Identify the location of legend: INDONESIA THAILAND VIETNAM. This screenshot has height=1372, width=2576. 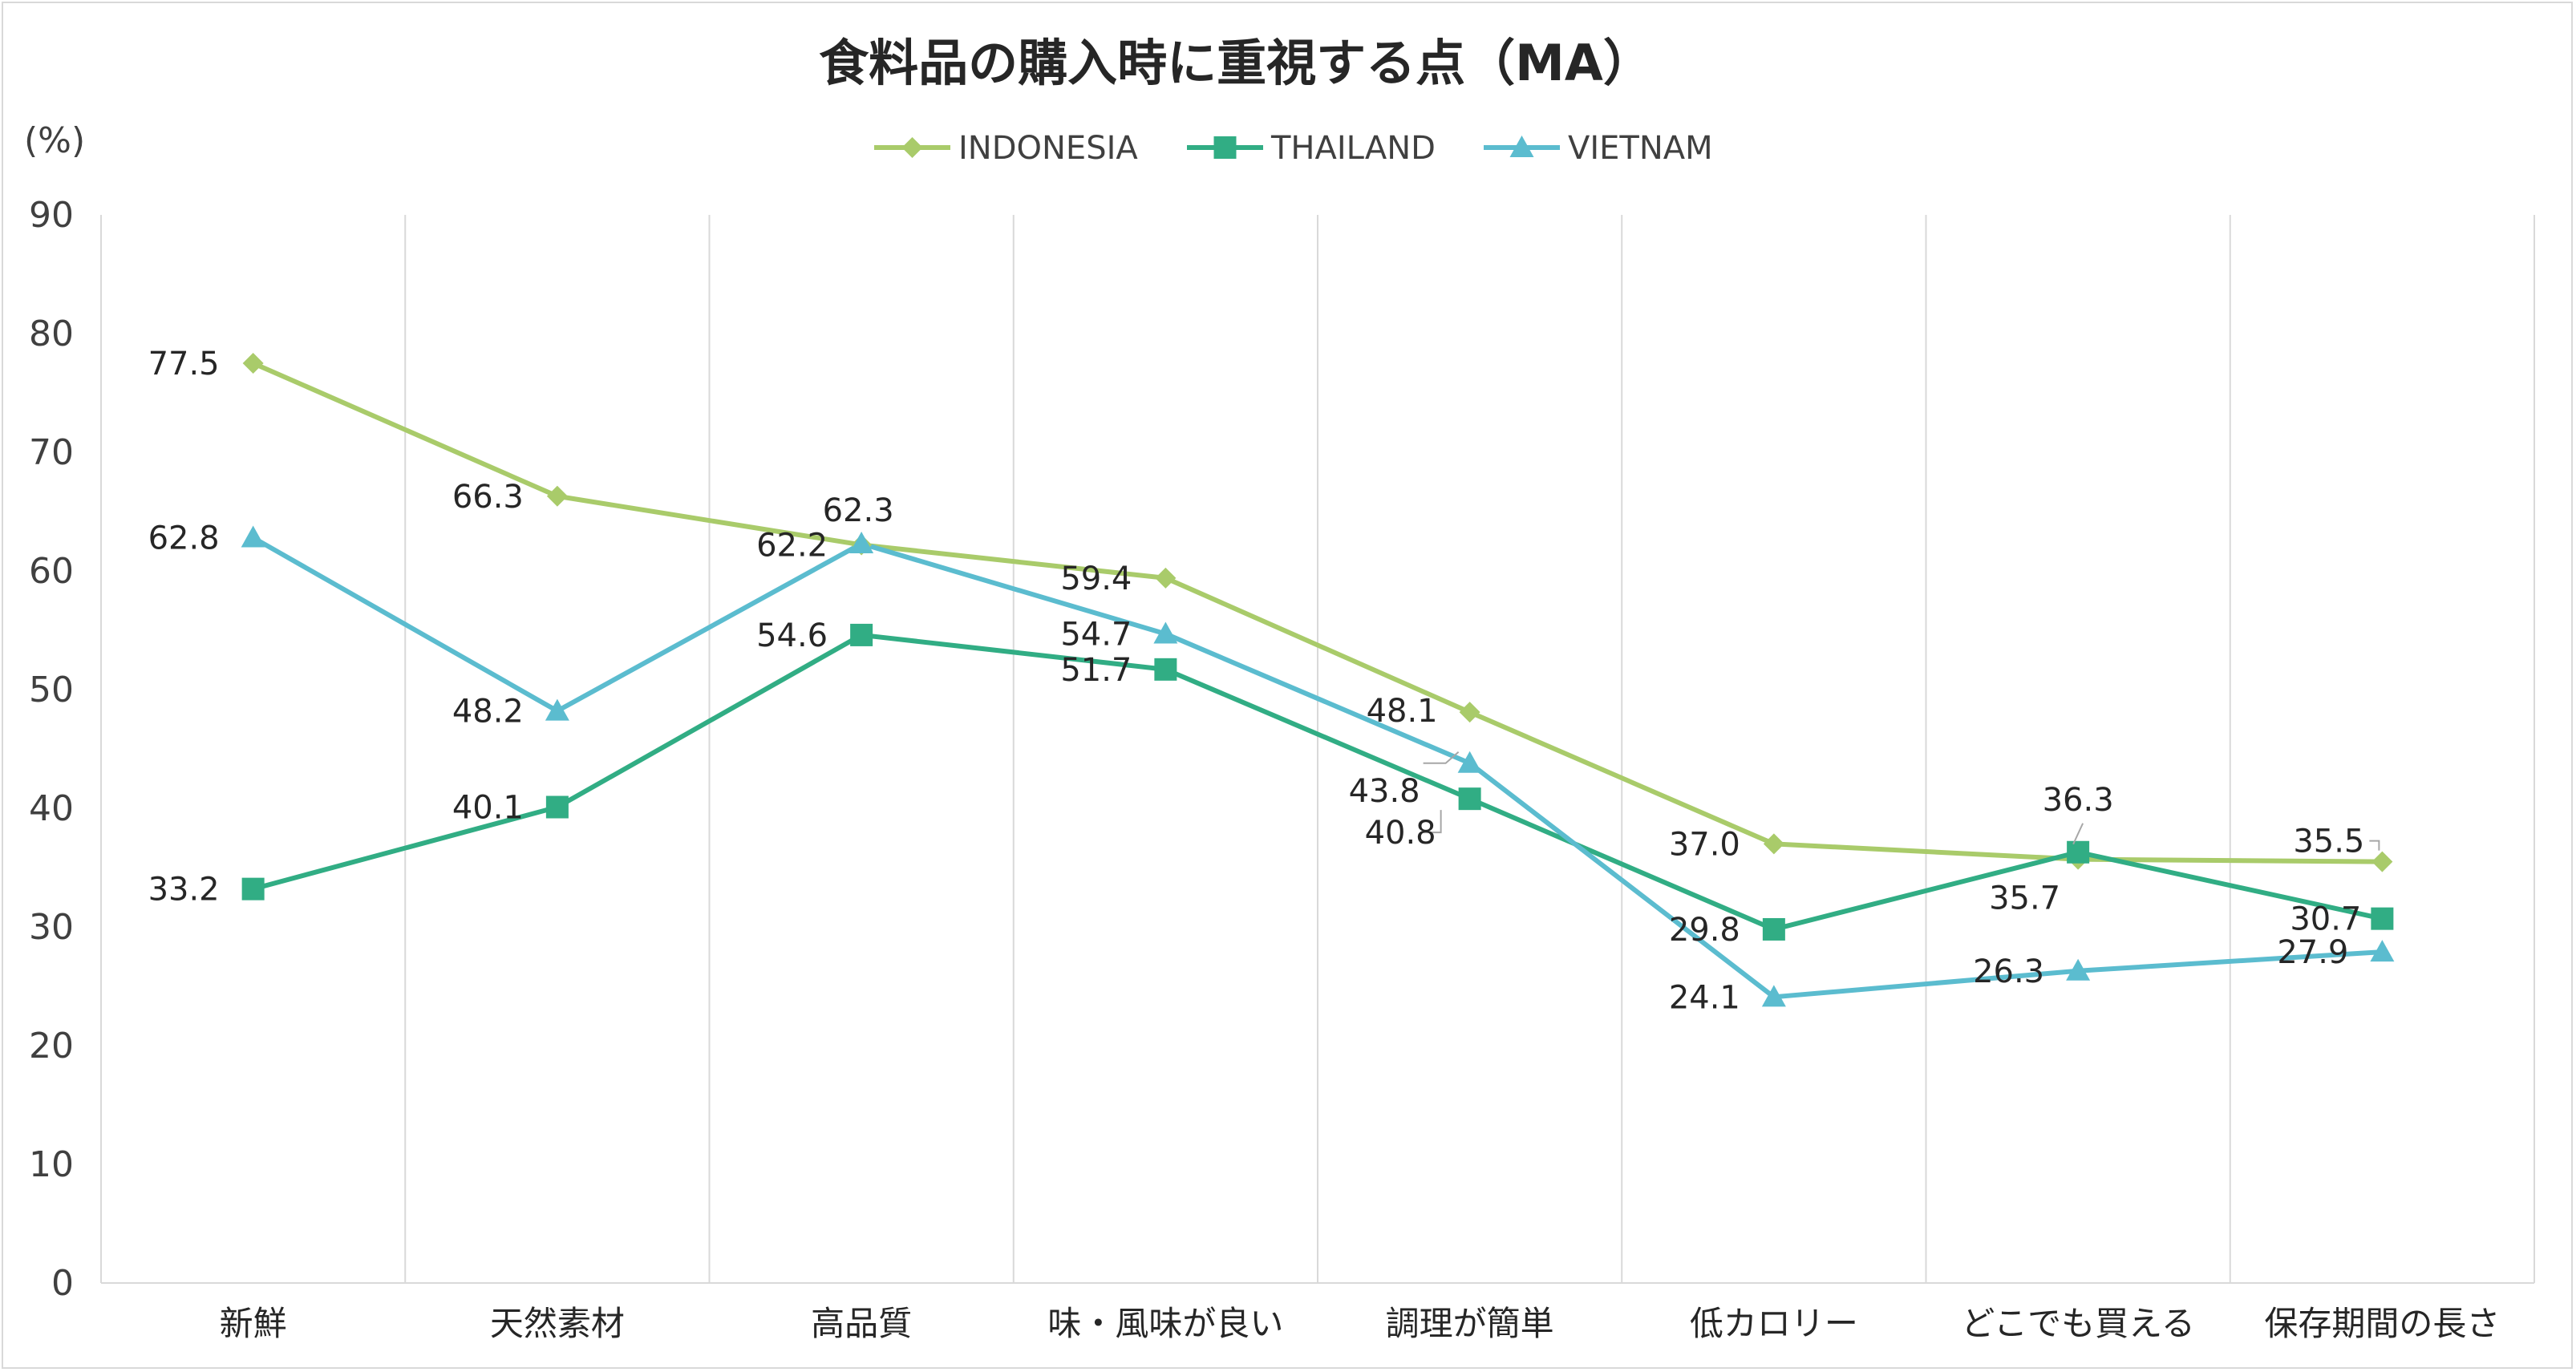
(1293, 148).